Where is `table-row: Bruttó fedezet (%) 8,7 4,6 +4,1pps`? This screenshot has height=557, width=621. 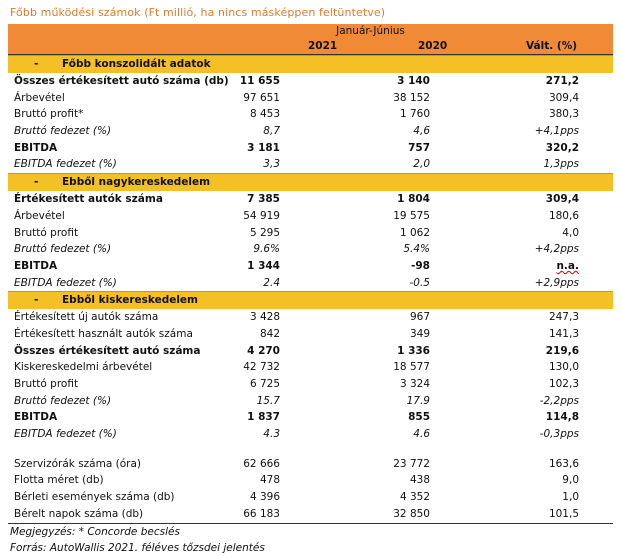
table-row: Bruttó fedezet (%) 8,7 4,6 +4,1pps is located at coordinates (310, 131).